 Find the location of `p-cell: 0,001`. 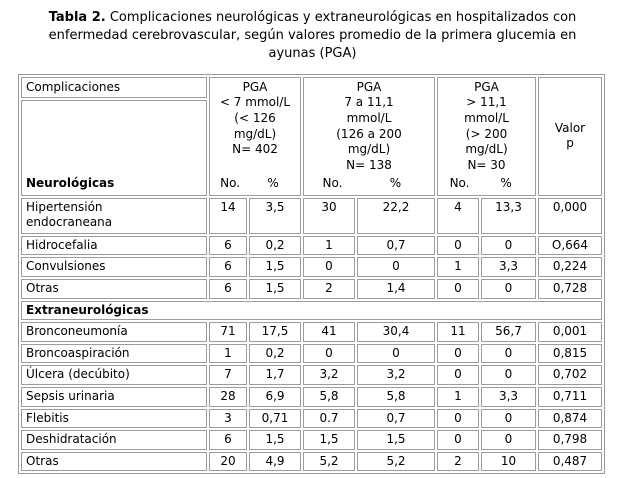

p-cell: 0,001 is located at coordinates (570, 332).